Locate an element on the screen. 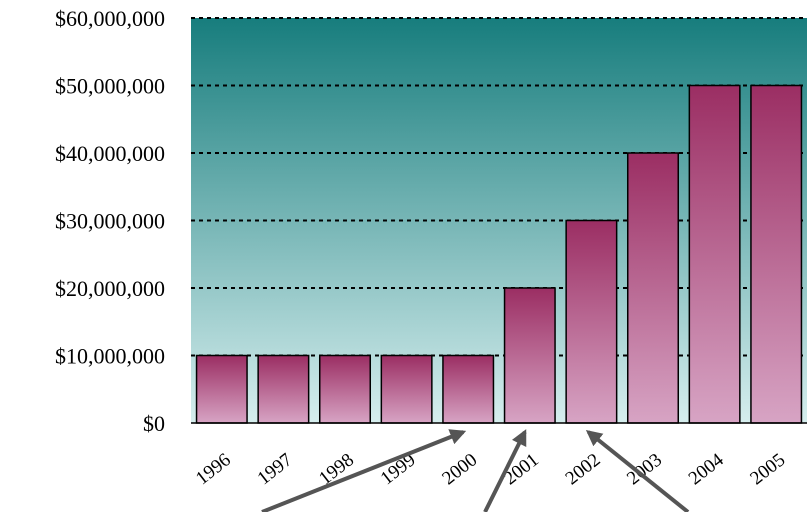 The width and height of the screenshot is (807, 512). arrow-to-2002 is located at coordinates (637, 470).